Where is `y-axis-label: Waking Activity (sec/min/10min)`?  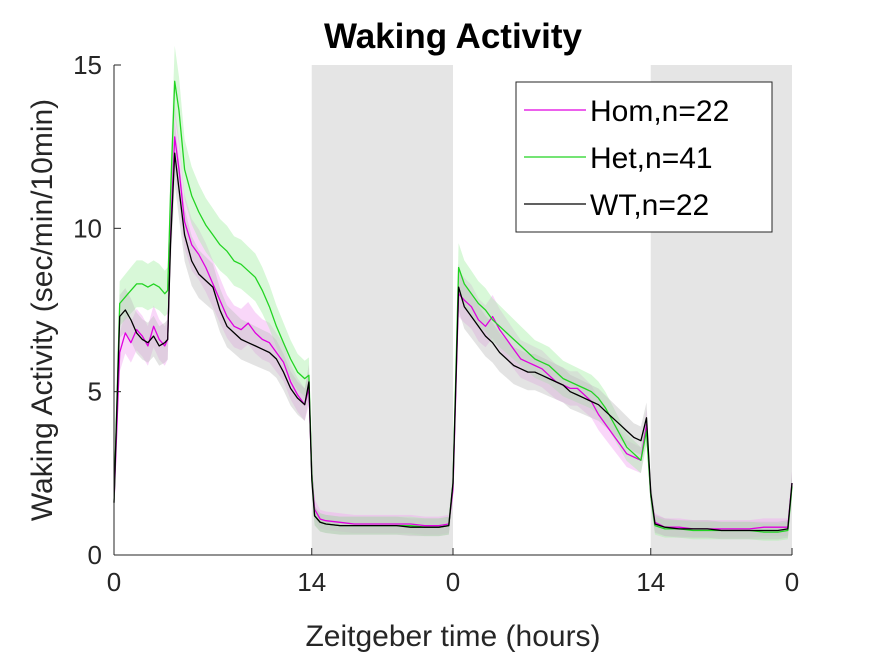
y-axis-label: Waking Activity (sec/min/10min) is located at coordinates (42, 310).